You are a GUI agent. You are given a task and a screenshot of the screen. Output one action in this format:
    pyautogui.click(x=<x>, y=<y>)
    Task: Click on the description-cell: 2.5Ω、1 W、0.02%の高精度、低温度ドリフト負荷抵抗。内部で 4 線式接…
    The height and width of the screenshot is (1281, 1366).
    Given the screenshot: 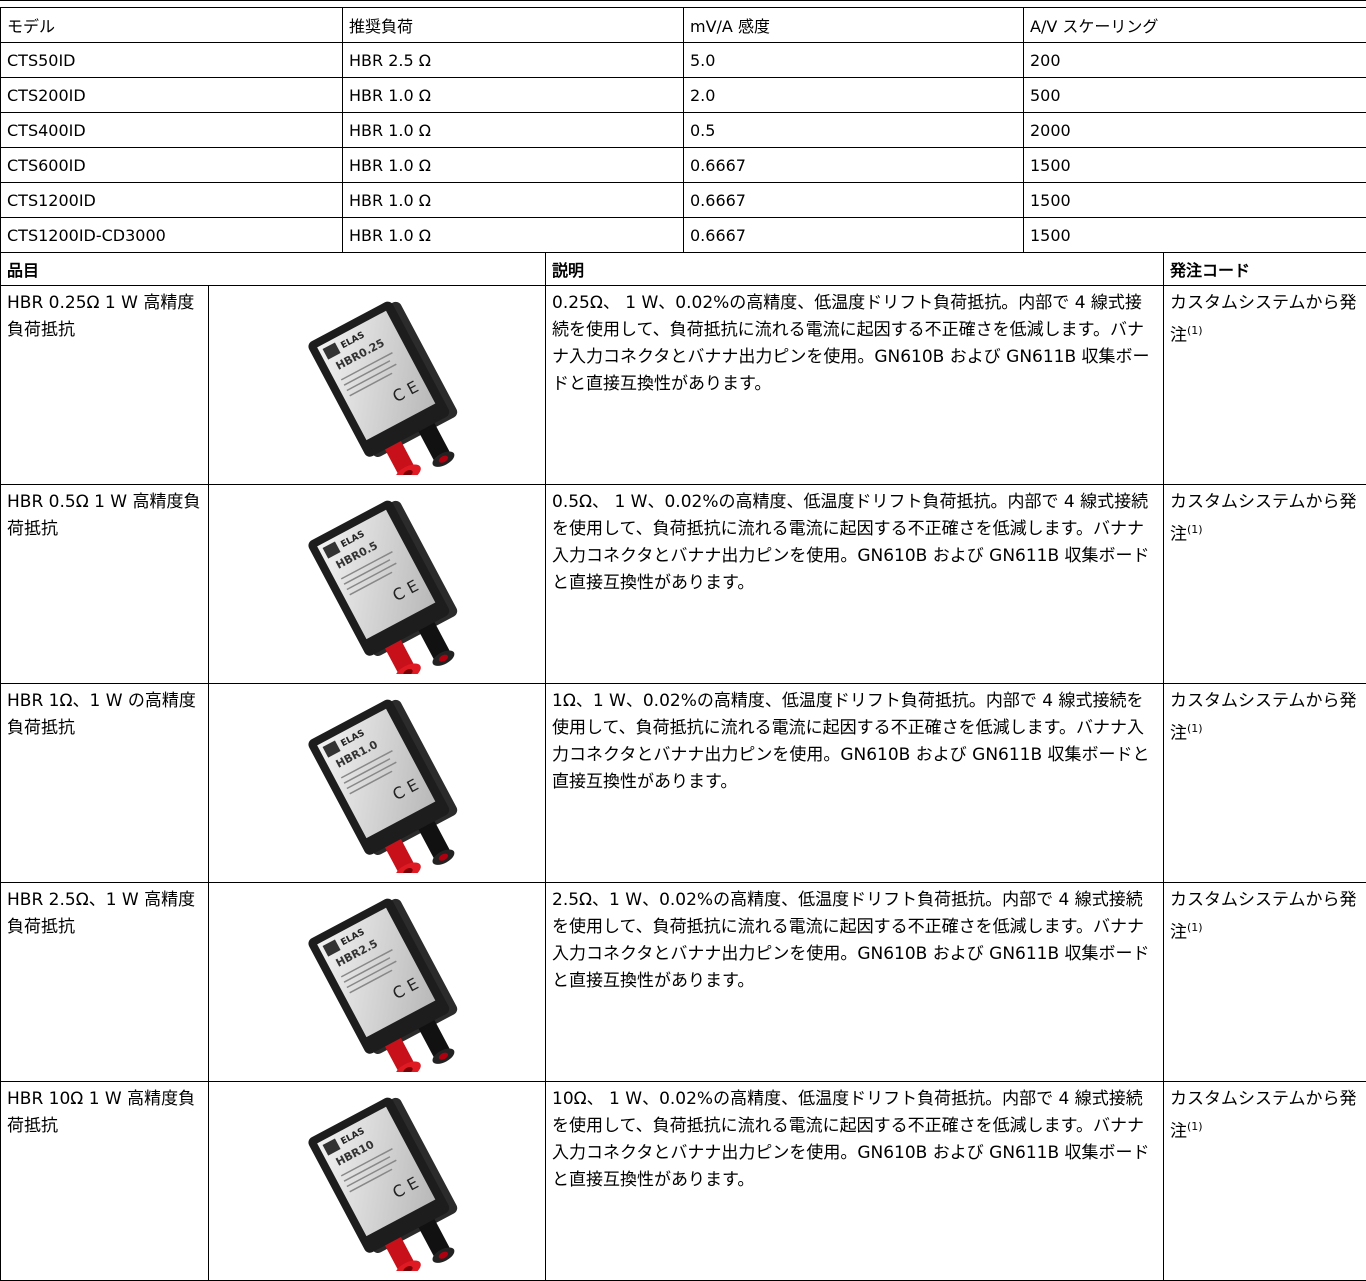 What is the action you would take?
    pyautogui.click(x=855, y=982)
    